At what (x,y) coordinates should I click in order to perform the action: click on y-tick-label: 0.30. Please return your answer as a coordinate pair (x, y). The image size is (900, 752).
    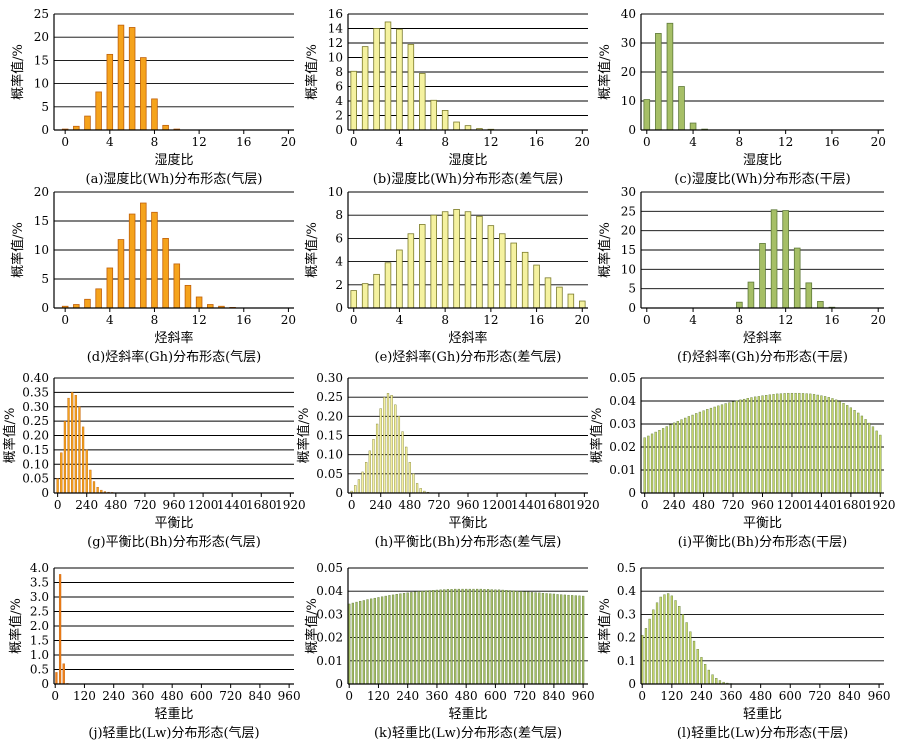
    Looking at the image, I should click on (35, 407).